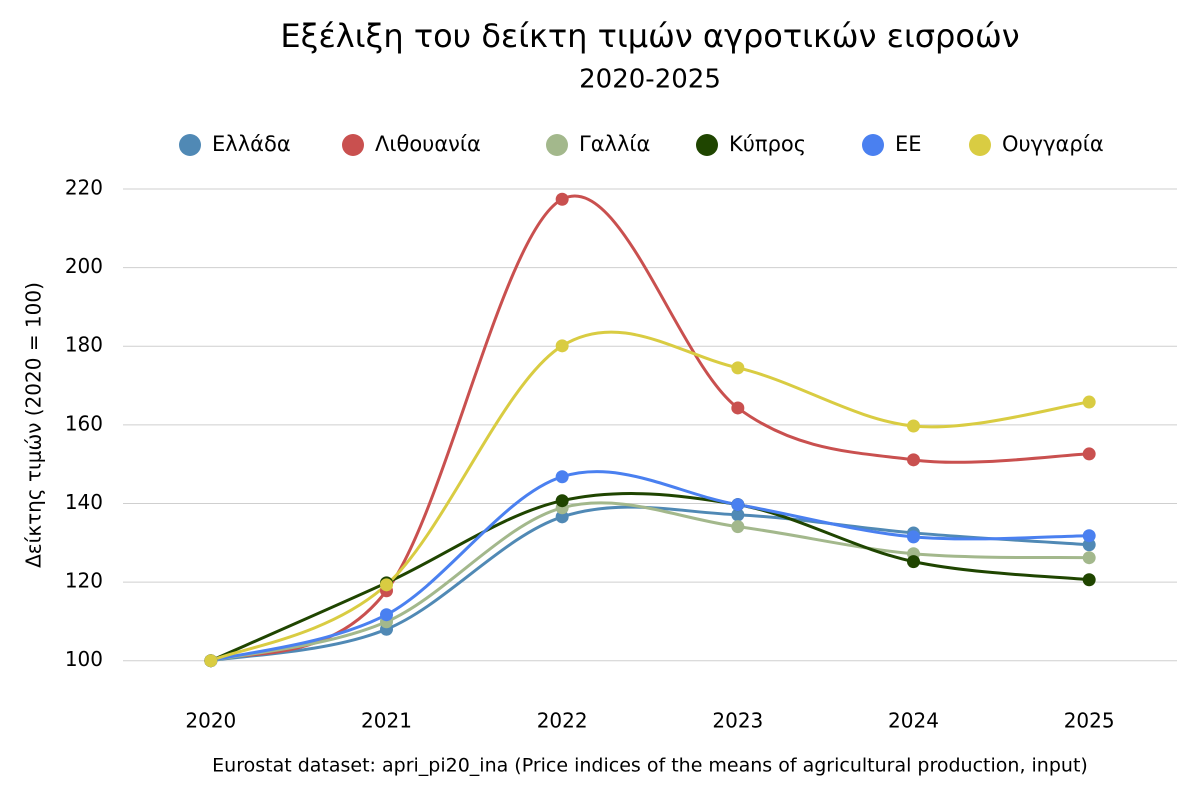 This screenshot has width=1200, height=800. I want to click on x-tick-label: 2021, so click(386, 721).